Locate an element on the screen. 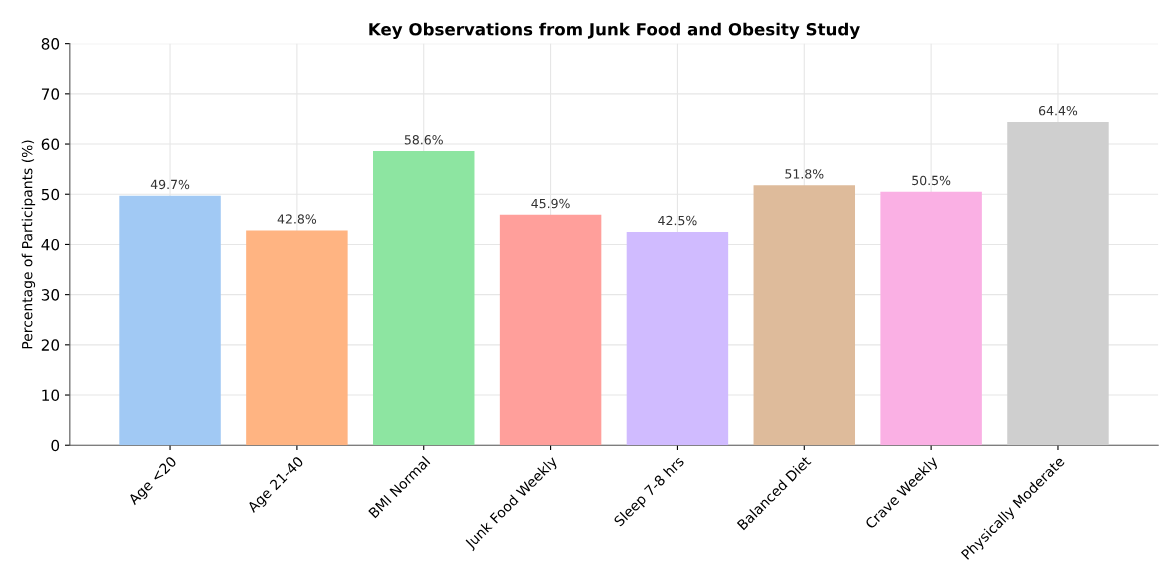 The width and height of the screenshot is (1164, 582). data-label: 42.5% is located at coordinates (677, 220).